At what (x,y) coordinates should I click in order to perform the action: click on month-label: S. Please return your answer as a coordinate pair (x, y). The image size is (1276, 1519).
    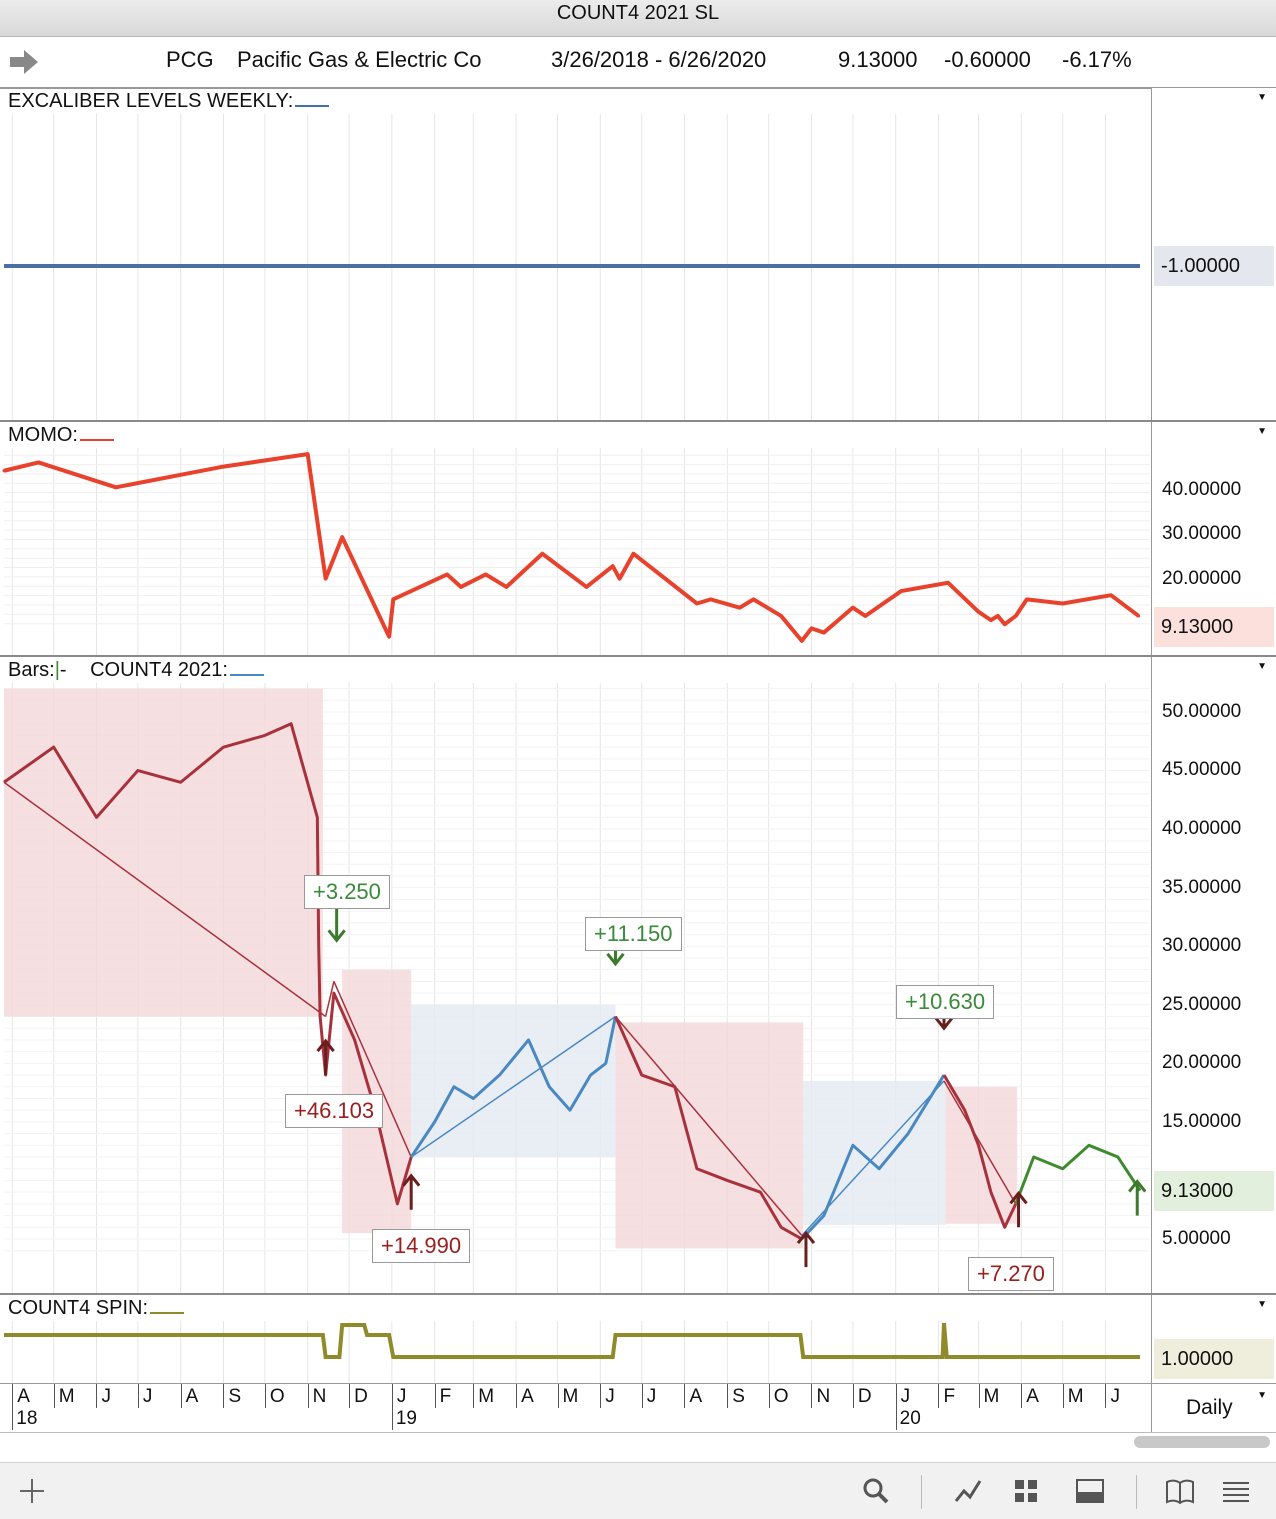
    Looking at the image, I should click on (235, 1396).